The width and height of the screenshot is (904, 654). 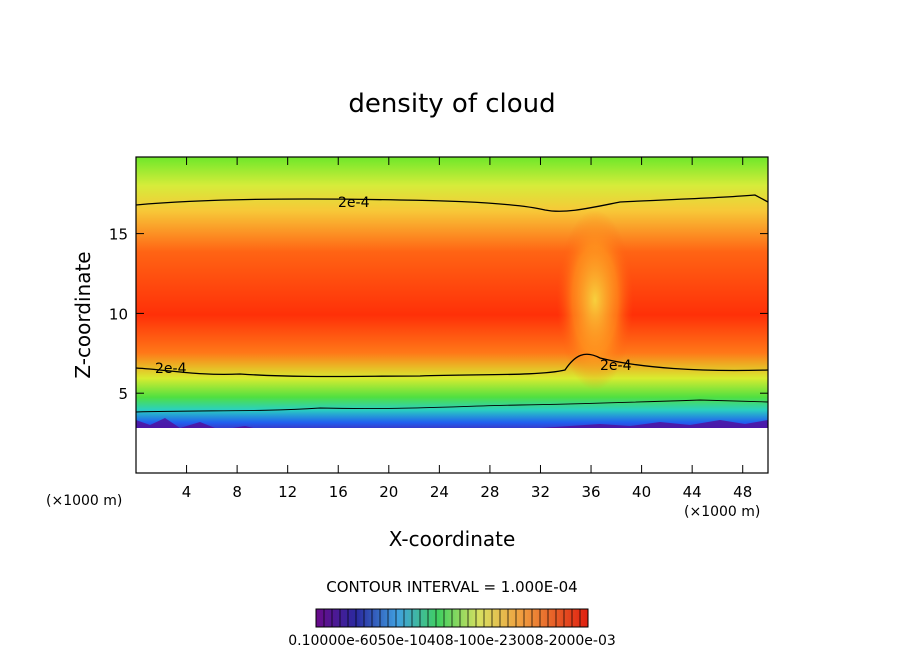 I want to click on colorbar-frame, so click(x=452, y=618).